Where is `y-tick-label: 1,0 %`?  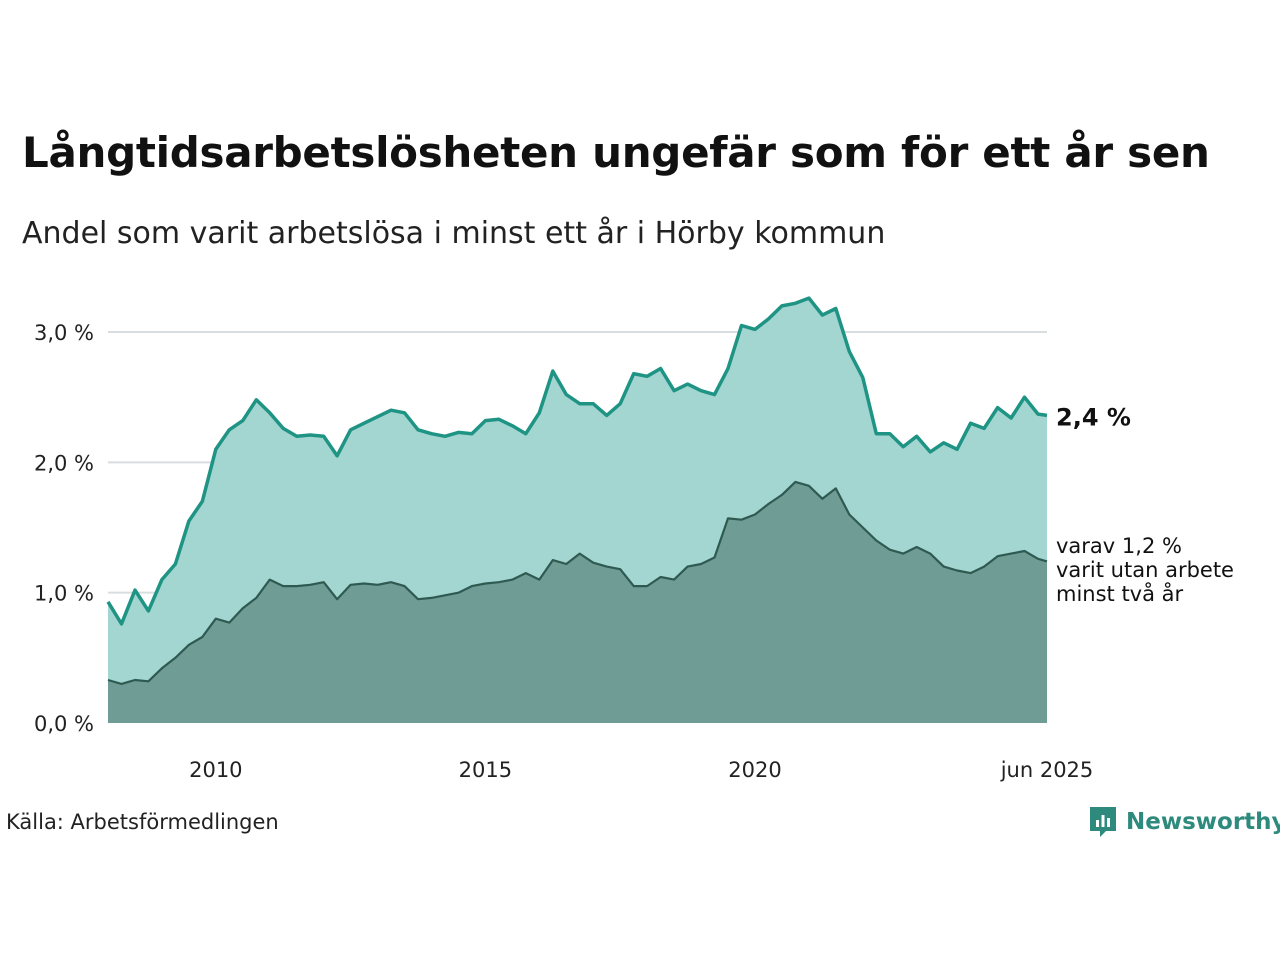 y-tick-label: 1,0 % is located at coordinates (64, 594).